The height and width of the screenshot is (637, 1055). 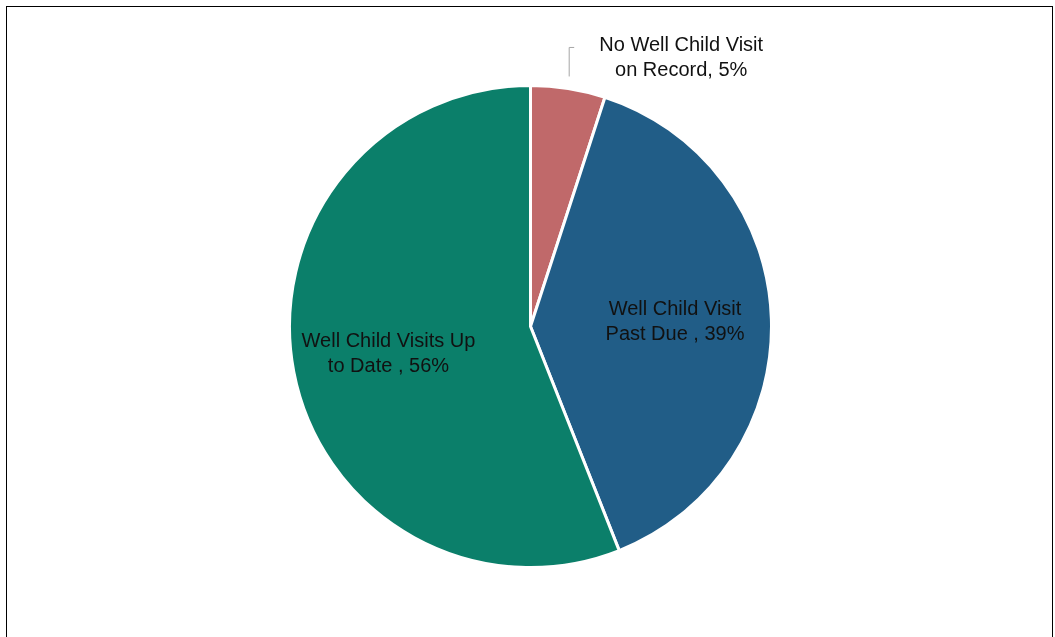 I want to click on slice-label: No Well Child Visit on Record, 5%, so click(x=681, y=56).